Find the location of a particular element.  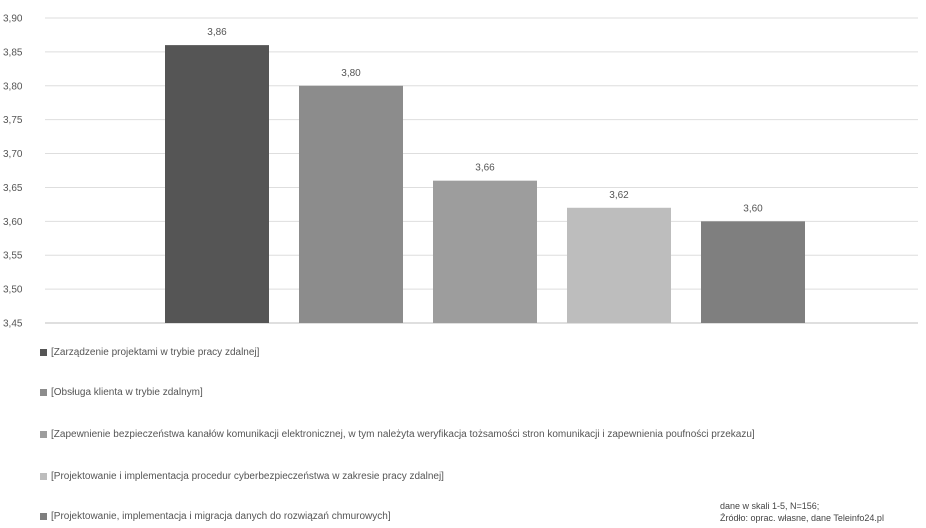

note-scale: dane w skali 1-5, N=156; is located at coordinates (770, 506).